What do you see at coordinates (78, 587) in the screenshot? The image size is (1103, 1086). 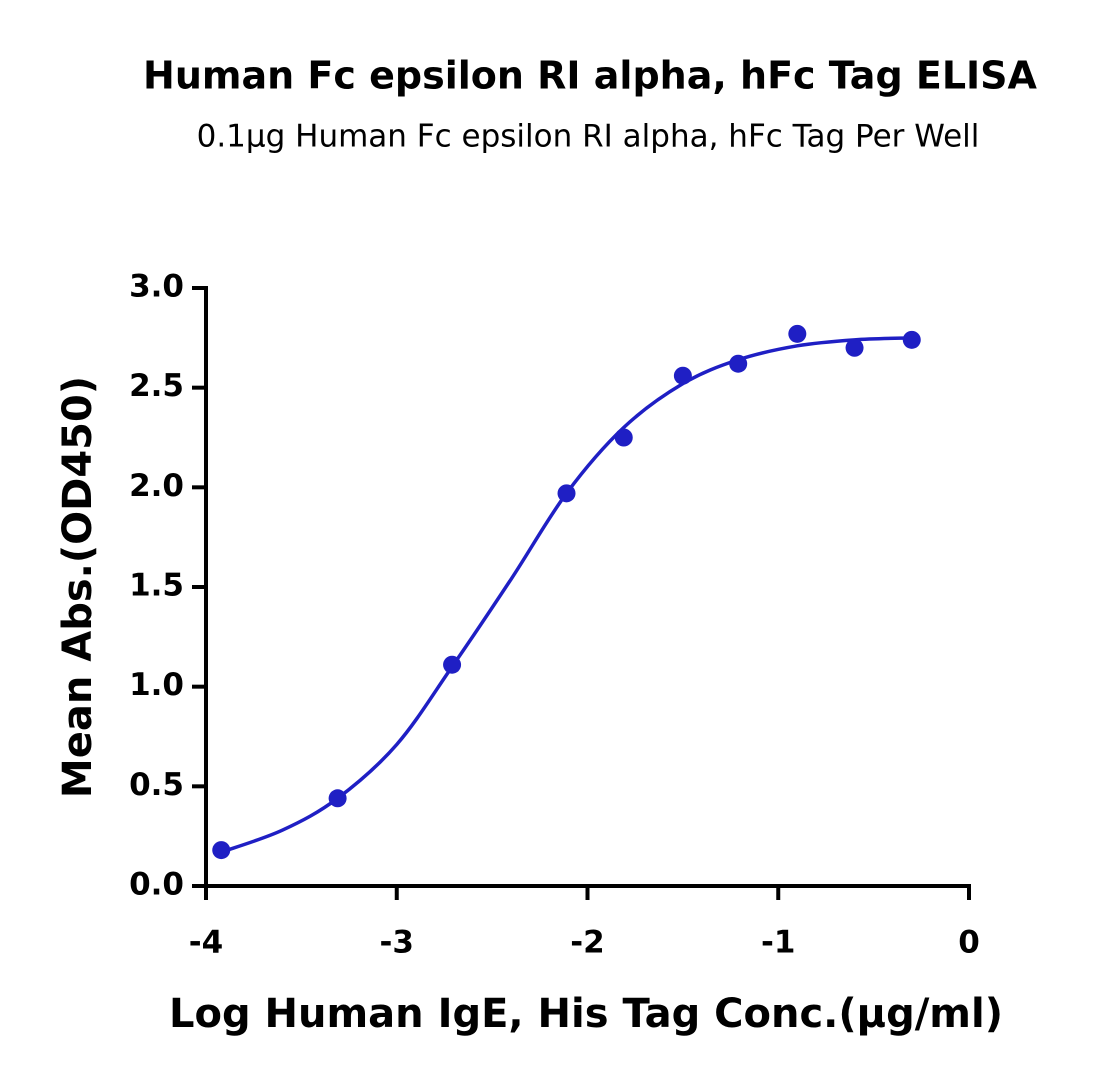 I see `y-axis-label: Mean Abs.(OD450)` at bounding box center [78, 587].